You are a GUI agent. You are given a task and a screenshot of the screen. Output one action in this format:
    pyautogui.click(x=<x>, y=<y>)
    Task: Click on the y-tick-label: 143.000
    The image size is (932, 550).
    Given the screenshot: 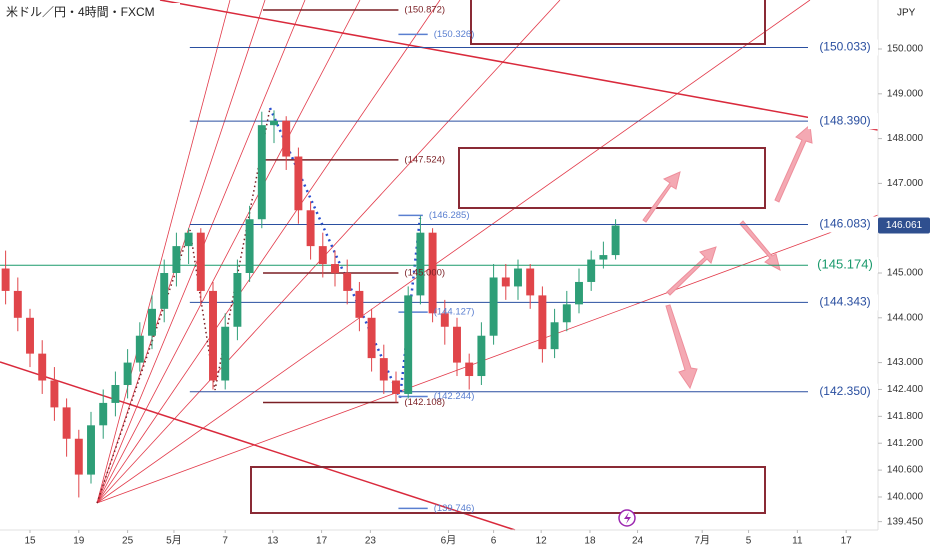 What is the action you would take?
    pyautogui.click(x=905, y=362)
    